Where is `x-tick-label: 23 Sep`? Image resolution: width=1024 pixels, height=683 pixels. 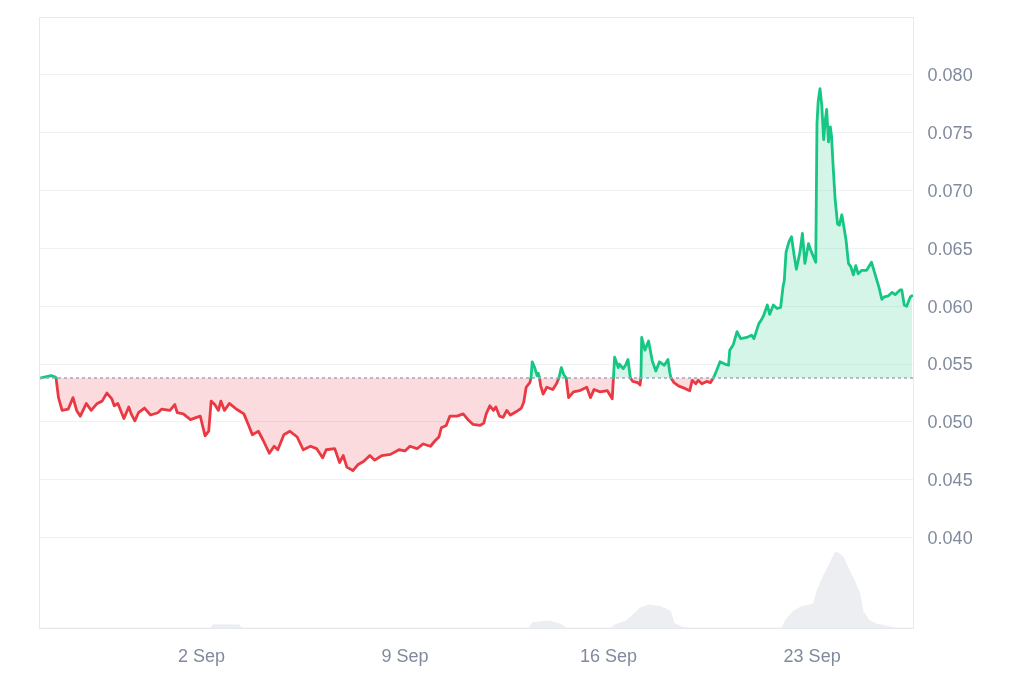 x-tick-label: 23 Sep is located at coordinates (812, 655).